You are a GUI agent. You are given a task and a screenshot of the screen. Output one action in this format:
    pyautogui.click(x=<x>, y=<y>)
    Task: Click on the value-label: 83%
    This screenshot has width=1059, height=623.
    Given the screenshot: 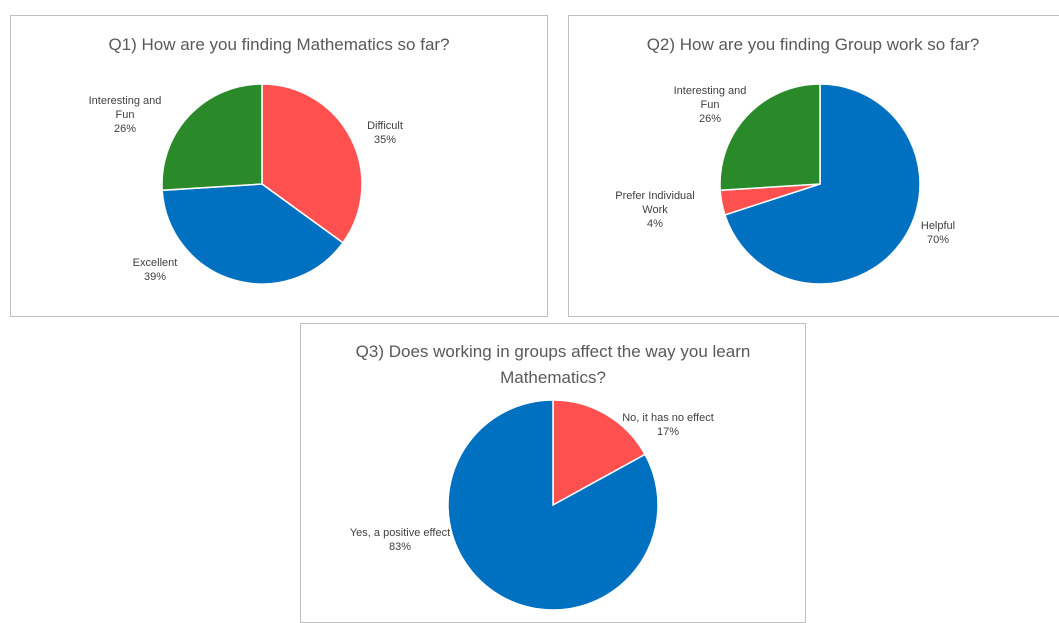 What is the action you would take?
    pyautogui.click(x=400, y=547)
    